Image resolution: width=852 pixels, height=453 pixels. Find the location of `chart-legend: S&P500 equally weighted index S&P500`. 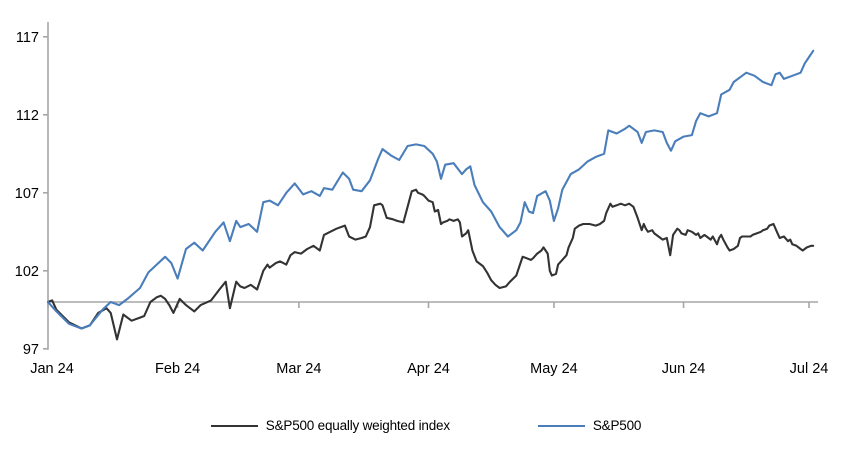

chart-legend: S&P500 equally weighted index S&P500 is located at coordinates (426, 425).